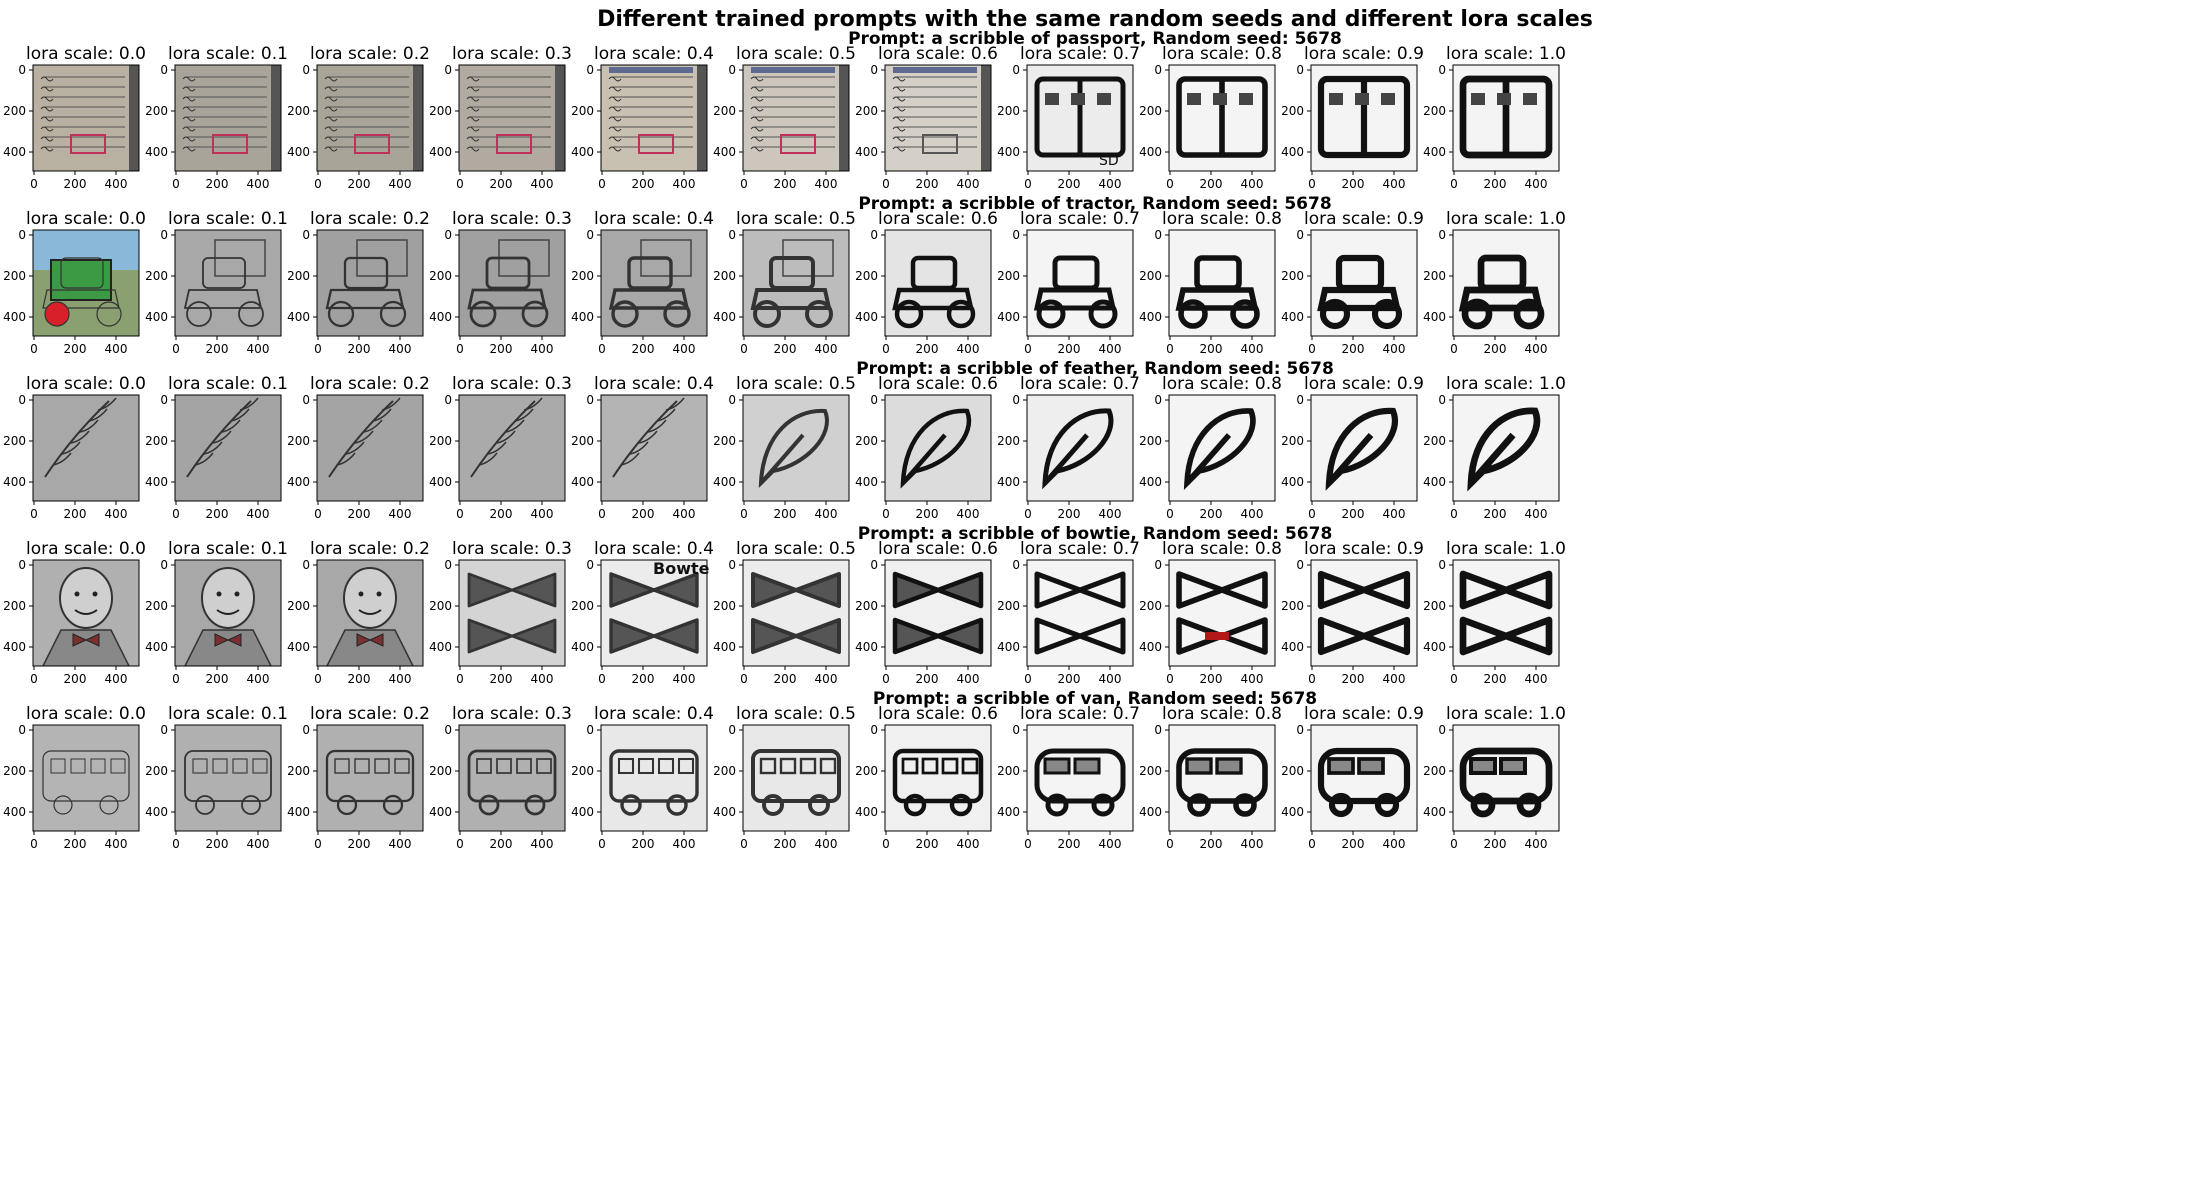 The width and height of the screenshot is (2190, 1191). Describe the element at coordinates (654, 782) in the screenshot. I see `van-sketch` at that location.